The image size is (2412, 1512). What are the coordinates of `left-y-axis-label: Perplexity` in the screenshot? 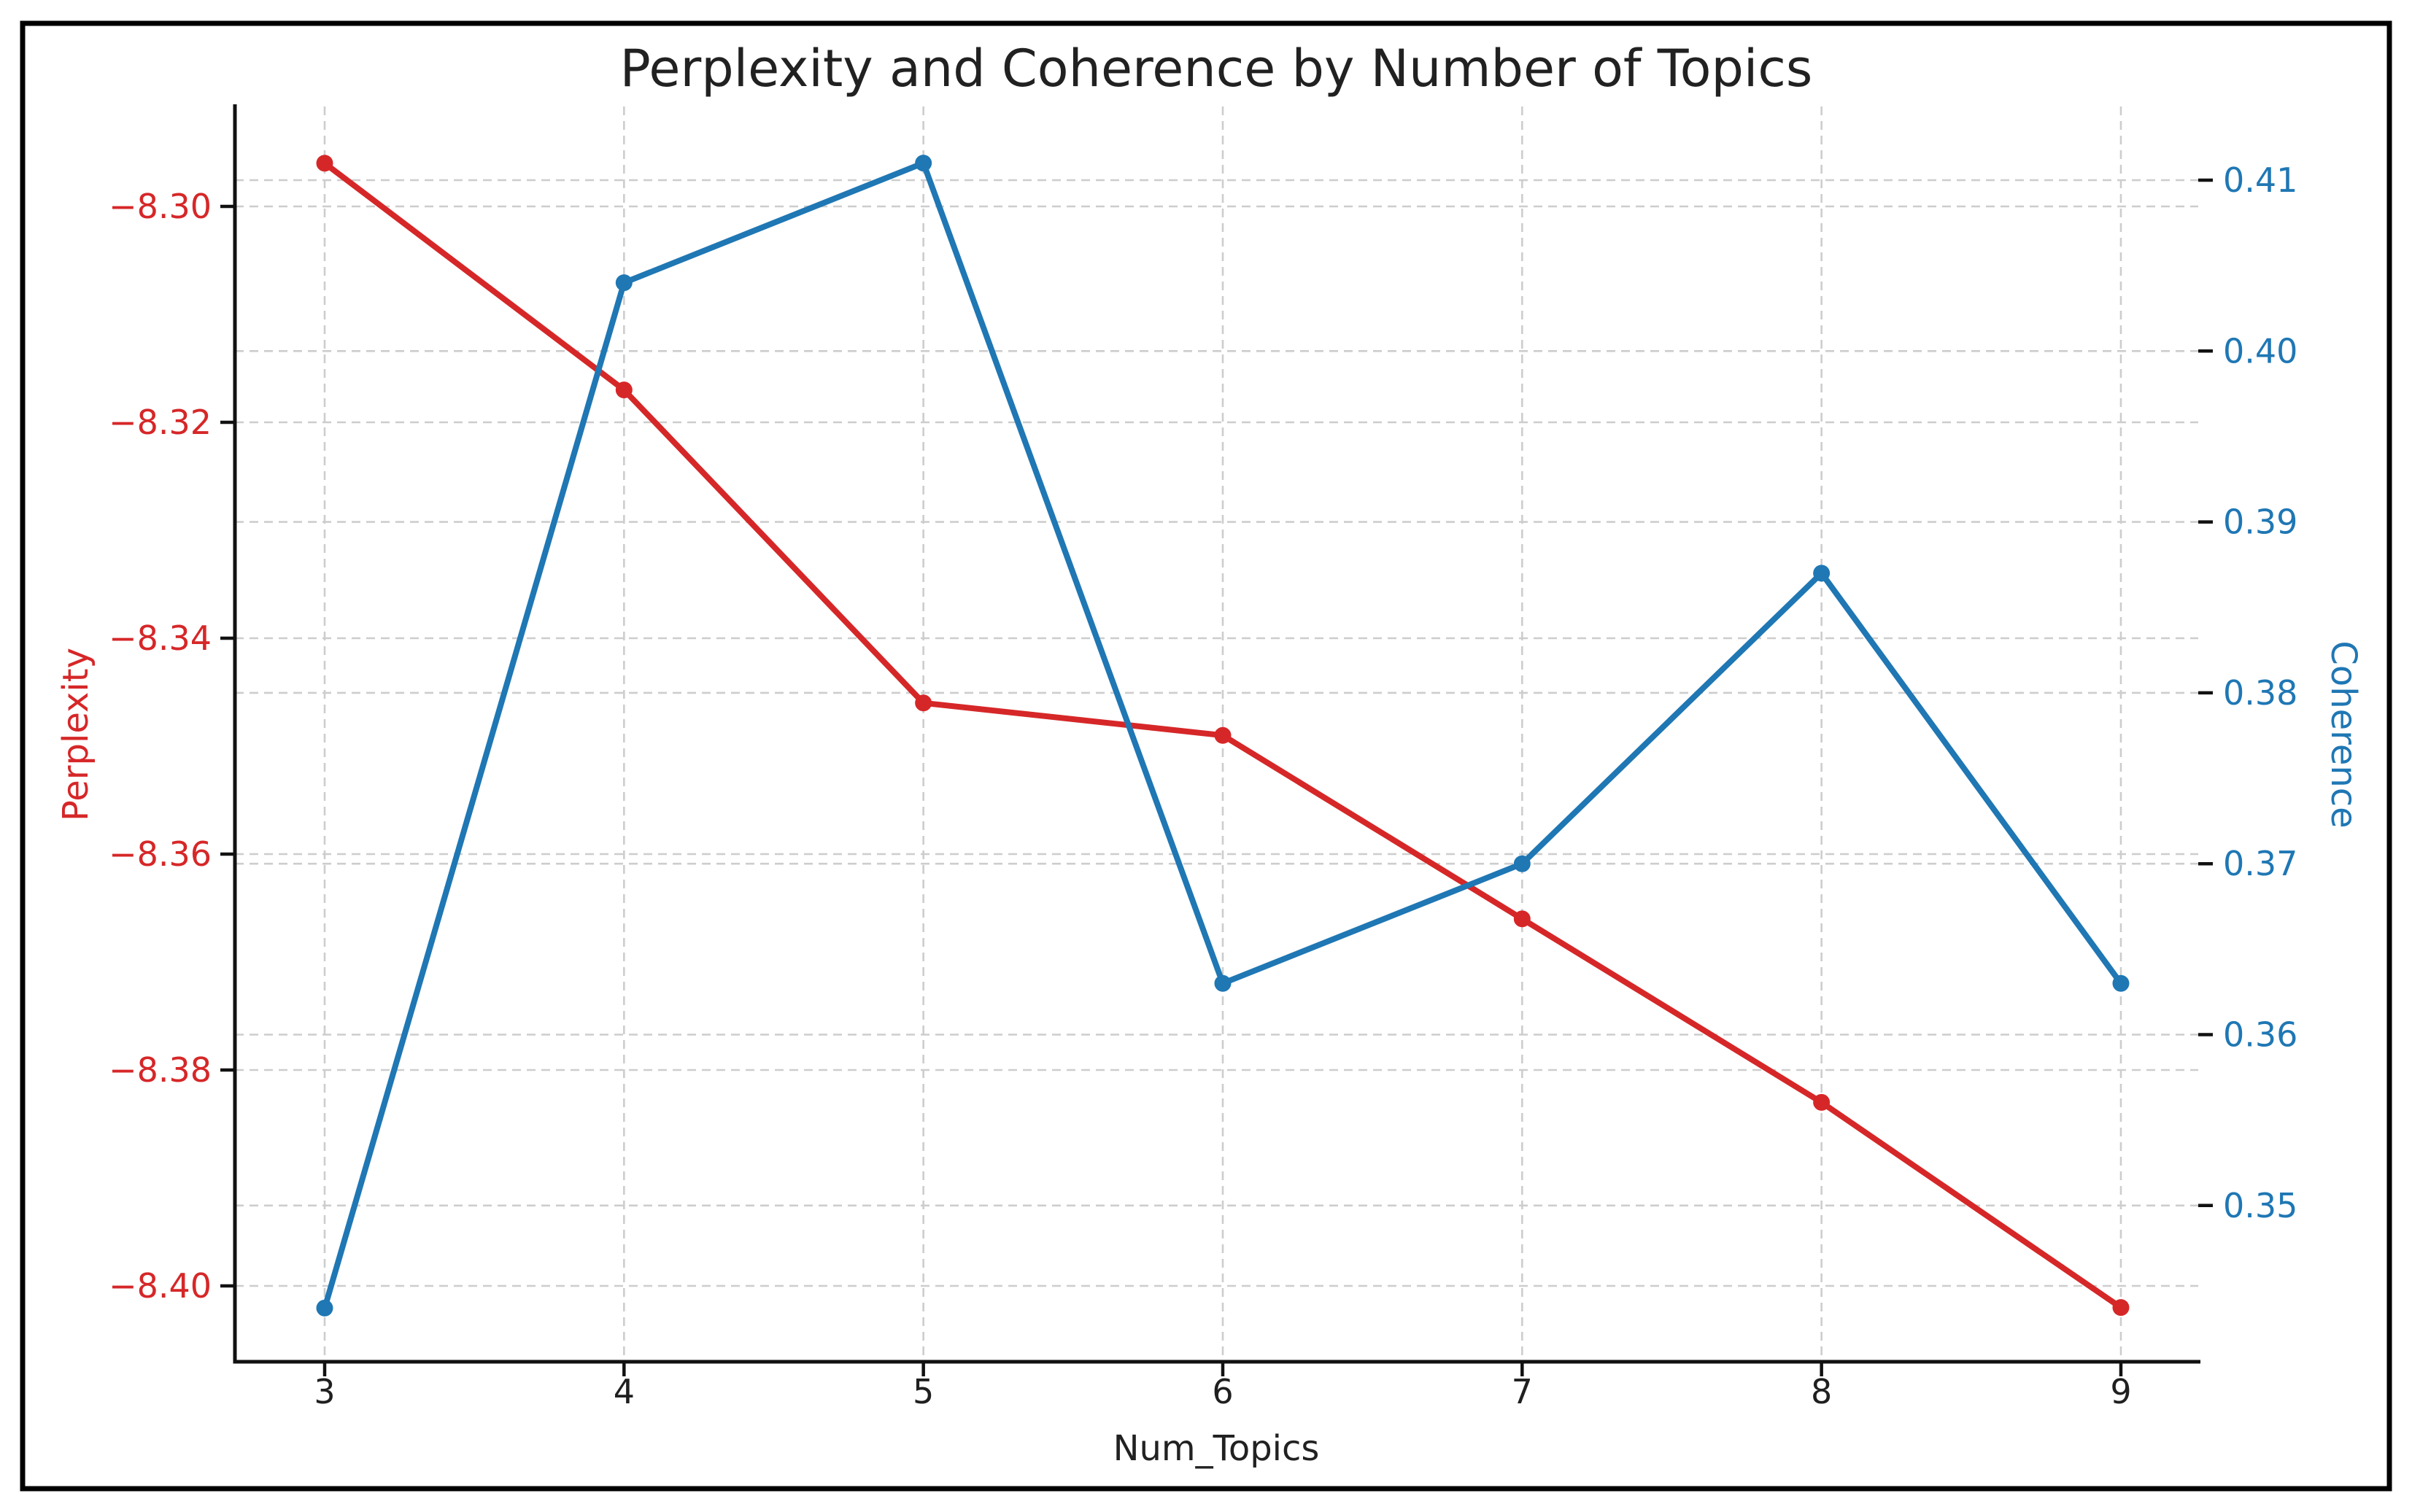 It's located at (75, 734).